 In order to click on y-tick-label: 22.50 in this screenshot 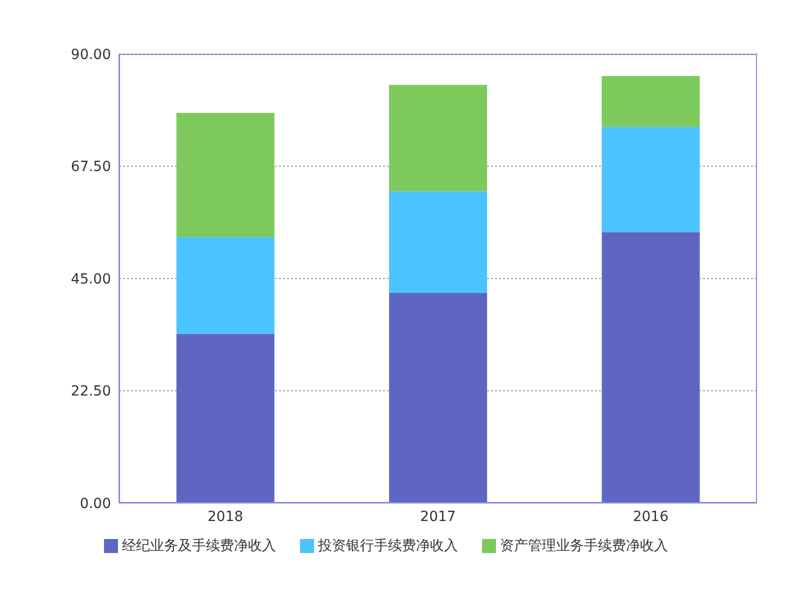, I will do `click(90, 392)`.